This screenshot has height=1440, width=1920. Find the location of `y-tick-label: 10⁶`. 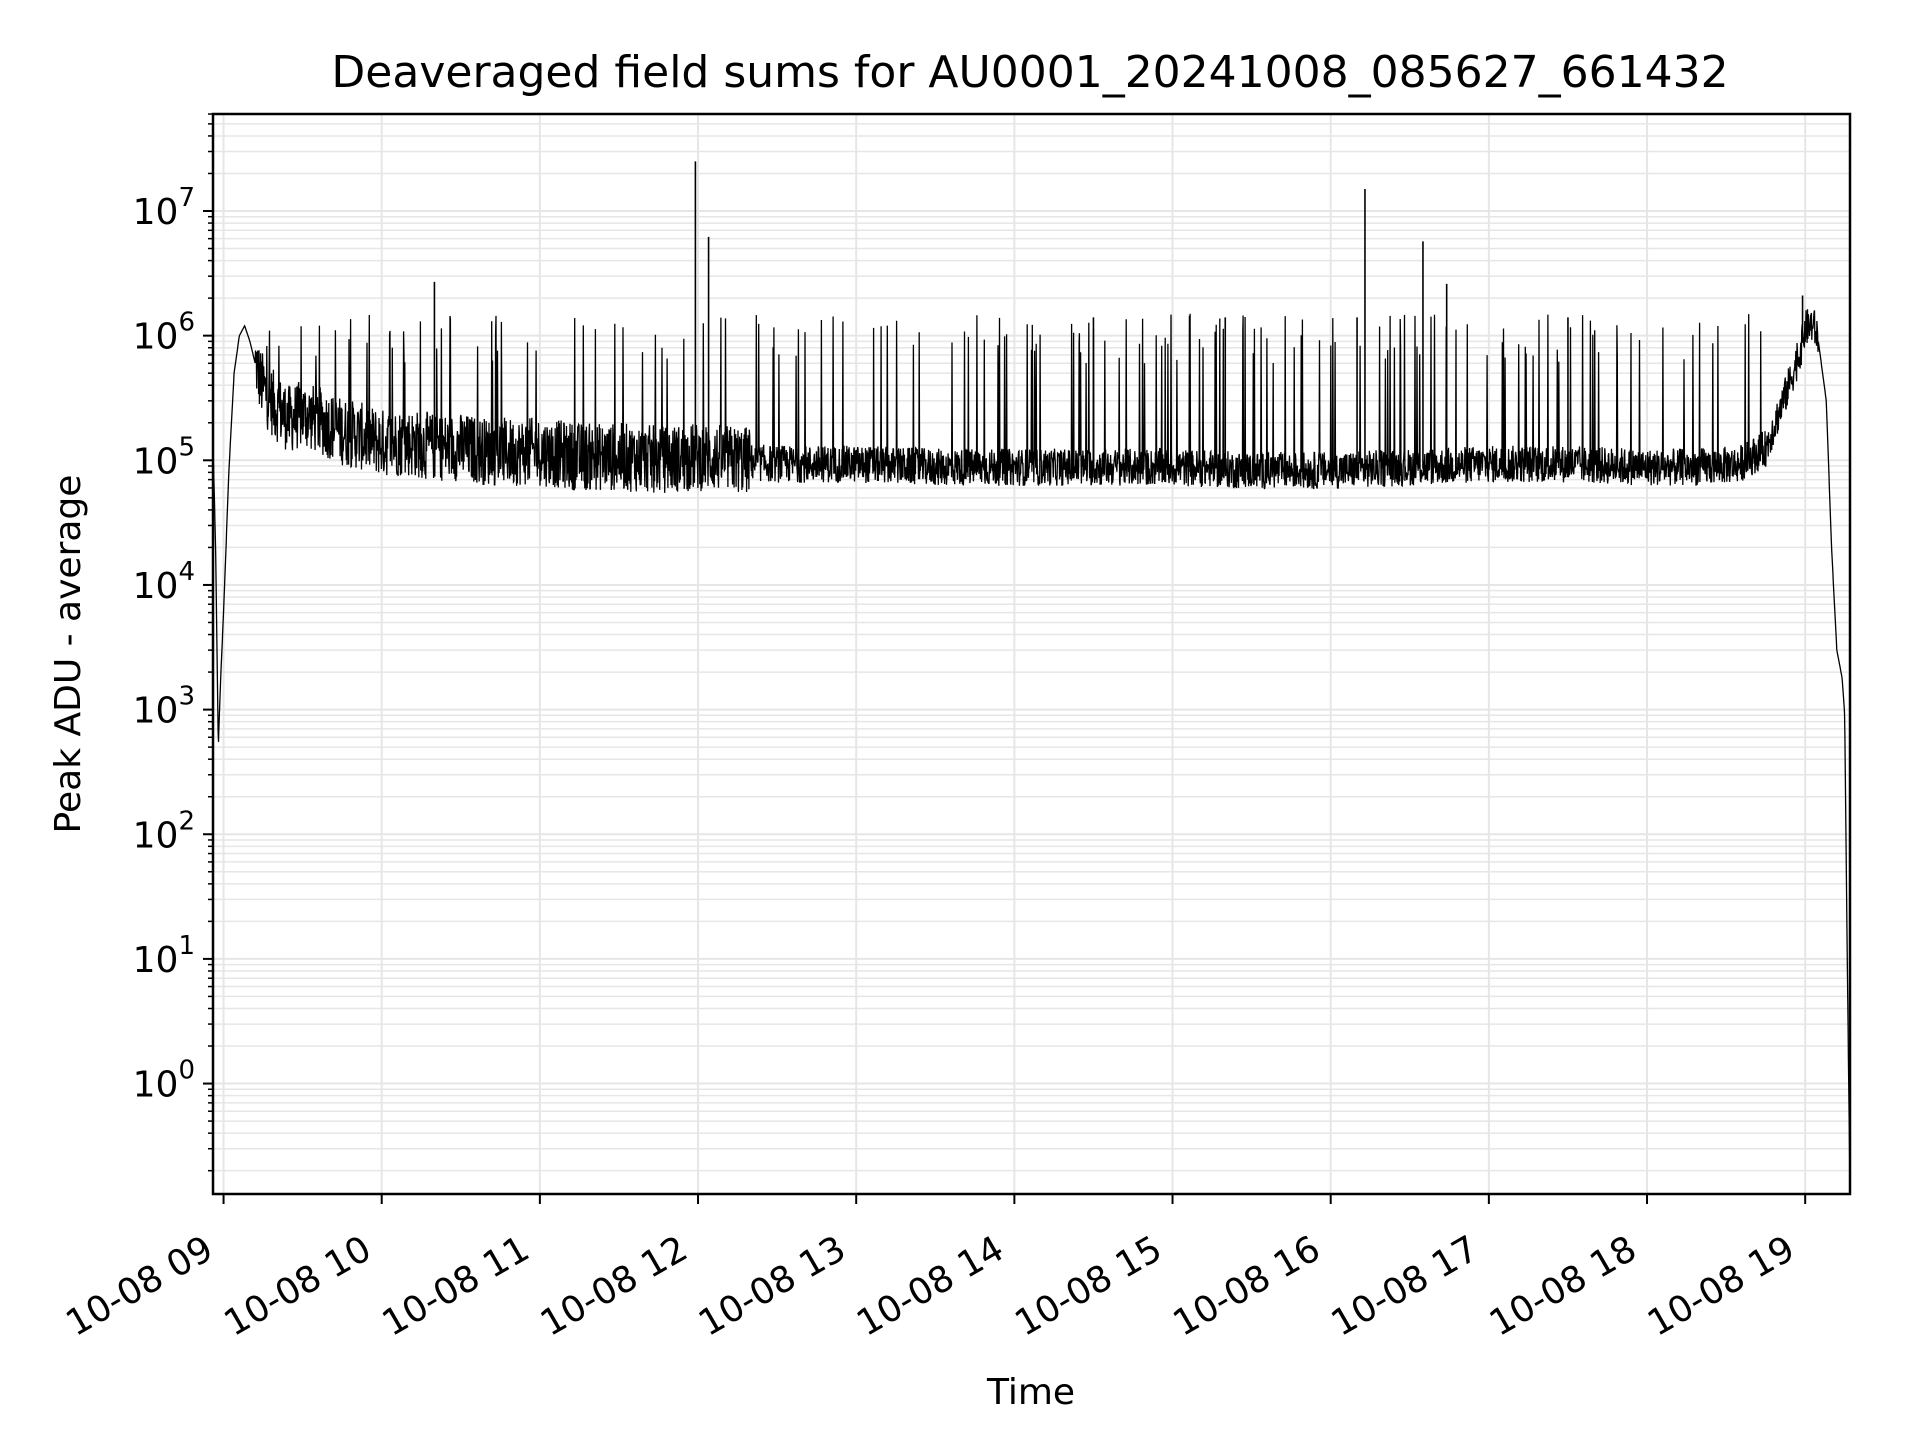

y-tick-label: 10⁶ is located at coordinates (164, 333).